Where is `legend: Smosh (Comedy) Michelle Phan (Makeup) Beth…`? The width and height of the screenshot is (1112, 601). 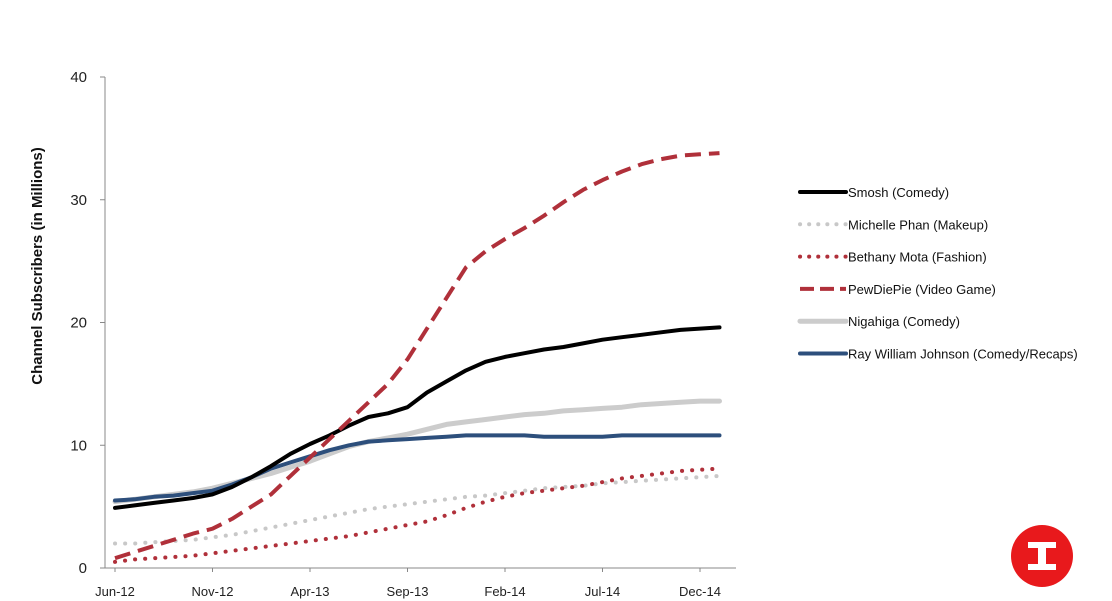 legend: Smosh (Comedy) Michelle Phan (Makeup) Beth… is located at coordinates (937, 273).